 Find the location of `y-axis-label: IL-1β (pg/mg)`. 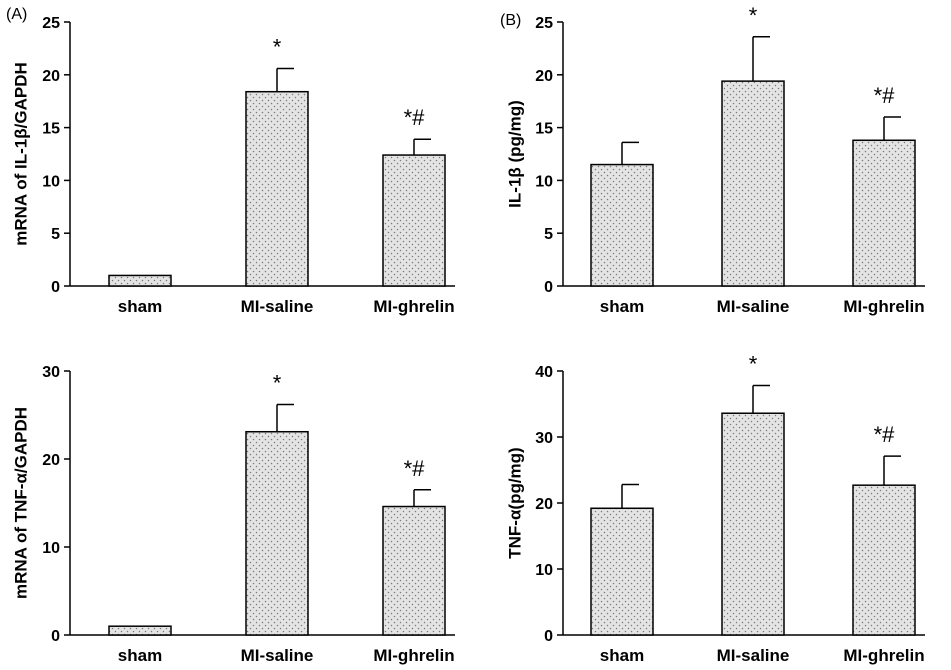

y-axis-label: IL-1β (pg/mg) is located at coordinates (514, 154).